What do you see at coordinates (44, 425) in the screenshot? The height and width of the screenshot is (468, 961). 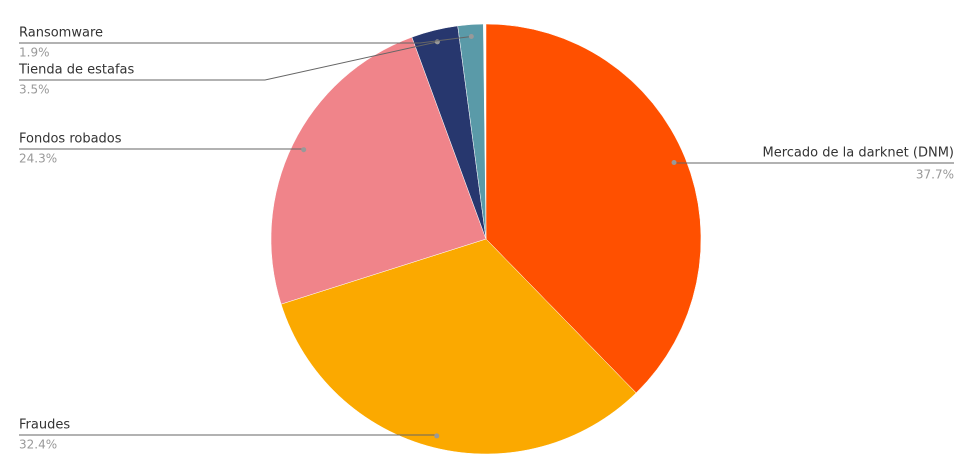 I see `slice-label: Fraudes` at bounding box center [44, 425].